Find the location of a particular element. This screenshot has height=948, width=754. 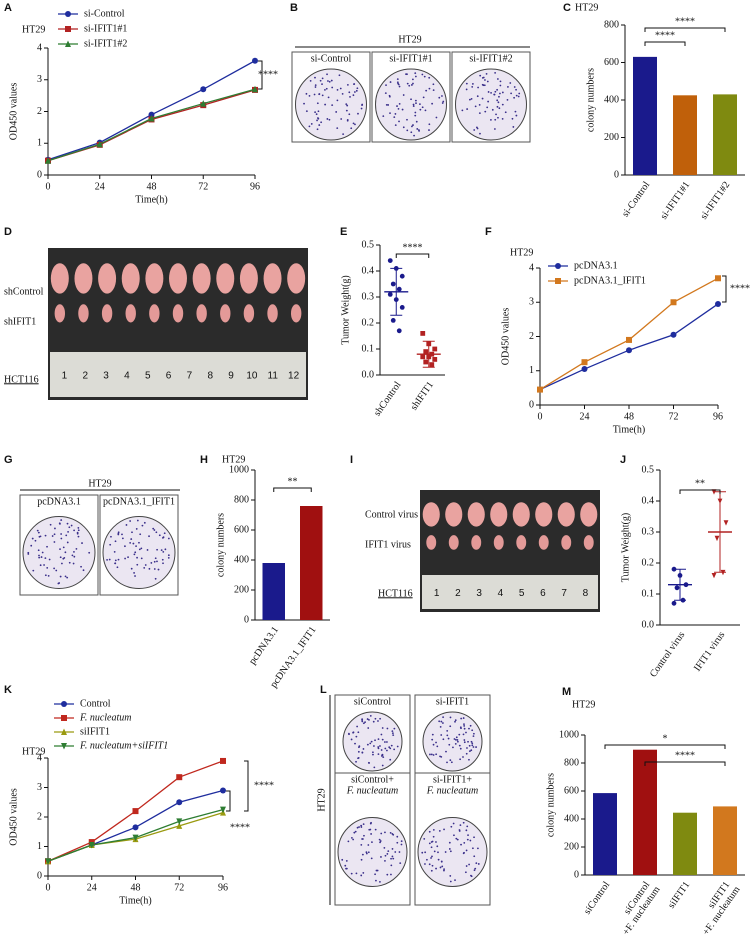

panel-letter: L is located at coordinates (323, 690).